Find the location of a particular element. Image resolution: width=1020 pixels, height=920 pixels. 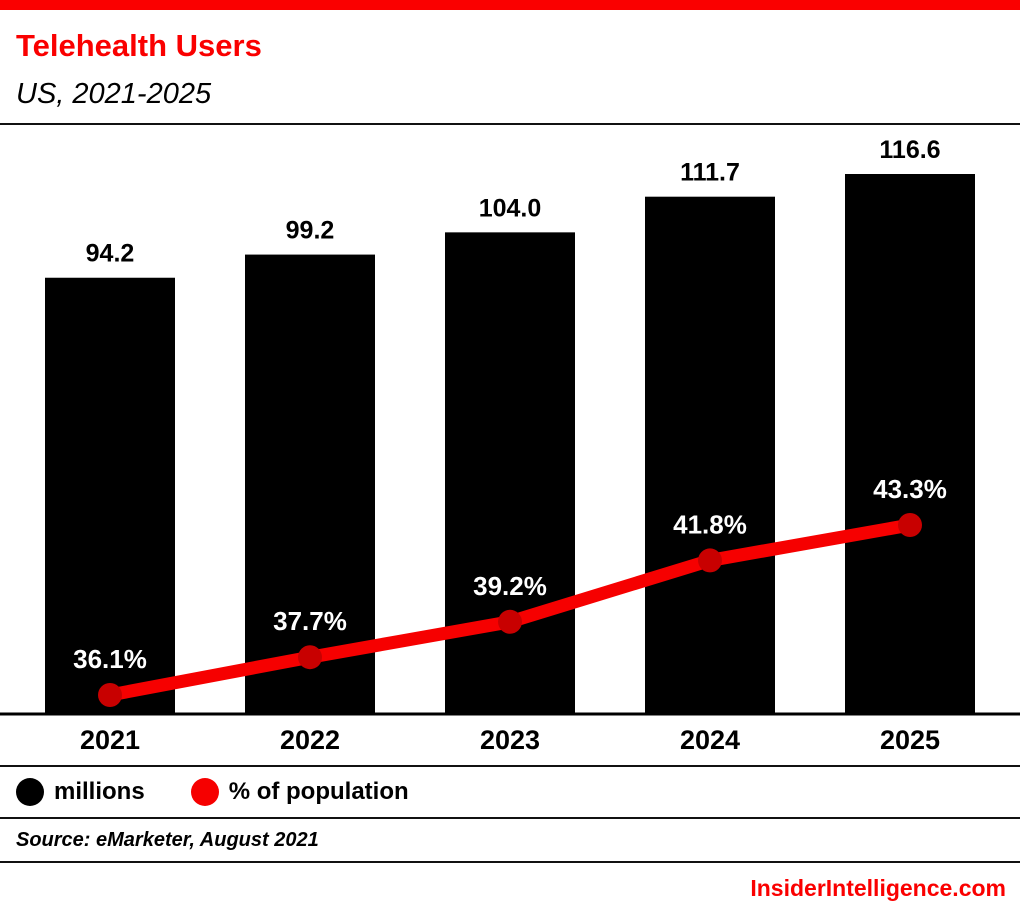

bar-value-label-2021: 94.2 is located at coordinates (110, 254).